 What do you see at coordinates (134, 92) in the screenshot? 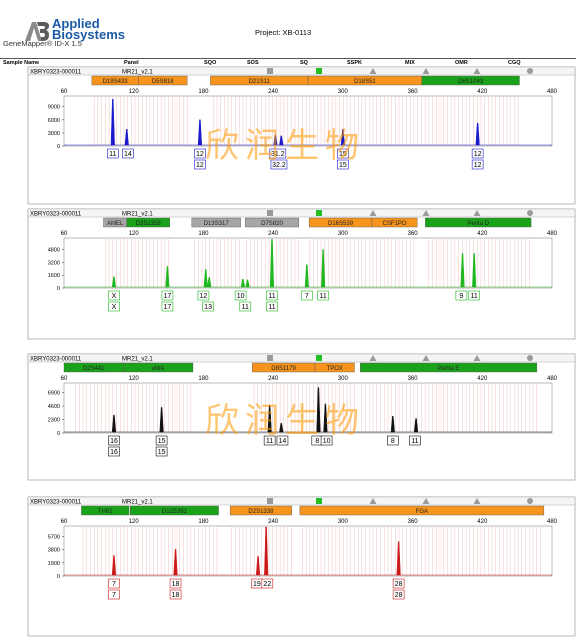
I see `x-tick-label: 120` at bounding box center [134, 92].